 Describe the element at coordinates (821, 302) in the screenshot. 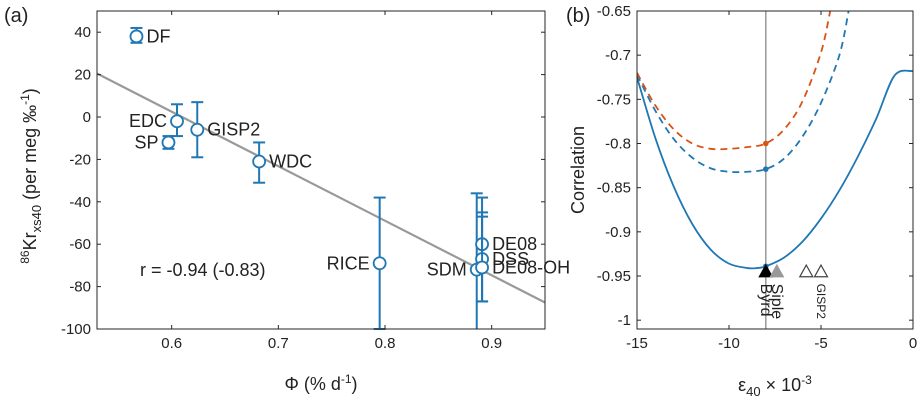

I see `site-marker-label: GISP2` at that location.